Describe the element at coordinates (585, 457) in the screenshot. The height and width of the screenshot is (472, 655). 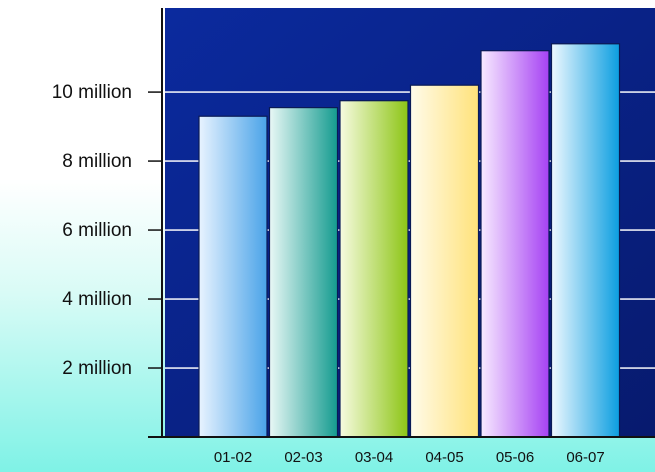
I see `x-tick-label: 06-07` at that location.